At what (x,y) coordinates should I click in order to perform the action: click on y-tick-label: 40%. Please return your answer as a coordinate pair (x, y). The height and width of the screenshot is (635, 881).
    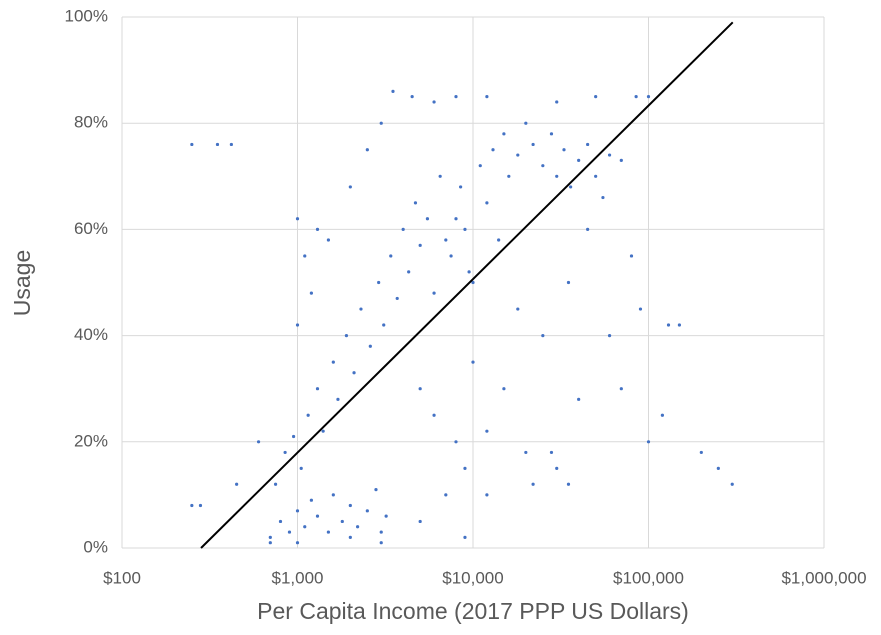
    Looking at the image, I should click on (91, 334).